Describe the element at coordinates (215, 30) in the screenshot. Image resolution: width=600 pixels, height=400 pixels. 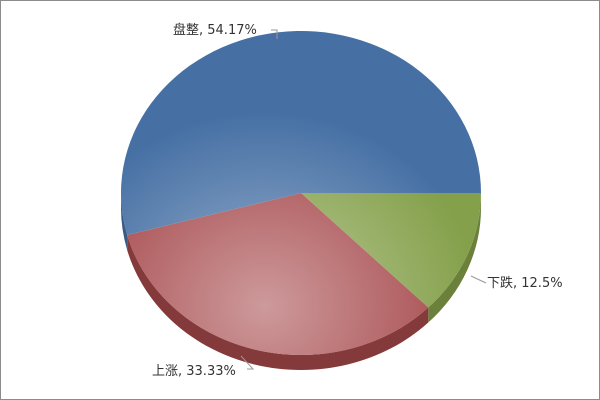
I see `label-slice-2: 盘整, 54.17%` at that location.